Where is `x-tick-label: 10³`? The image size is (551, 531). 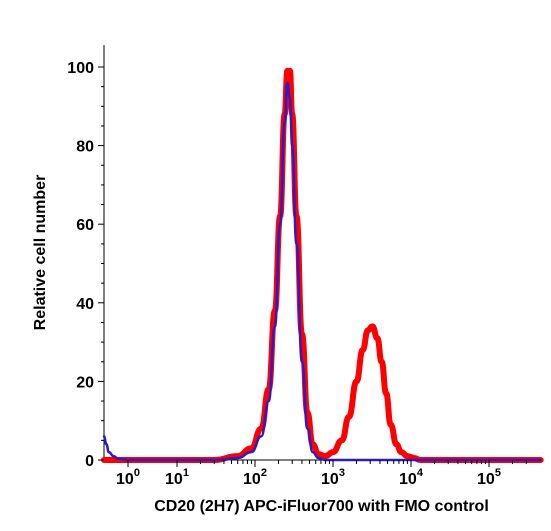 x-tick-label: 10³ is located at coordinates (333, 477).